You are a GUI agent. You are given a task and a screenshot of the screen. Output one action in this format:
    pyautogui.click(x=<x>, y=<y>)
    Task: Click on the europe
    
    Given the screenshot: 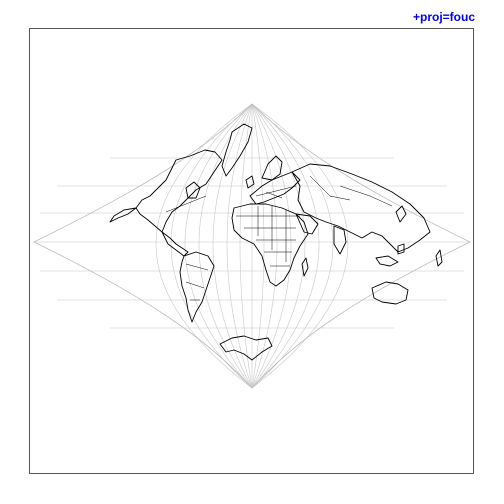 What is the action you would take?
    pyautogui.click(x=275, y=188)
    